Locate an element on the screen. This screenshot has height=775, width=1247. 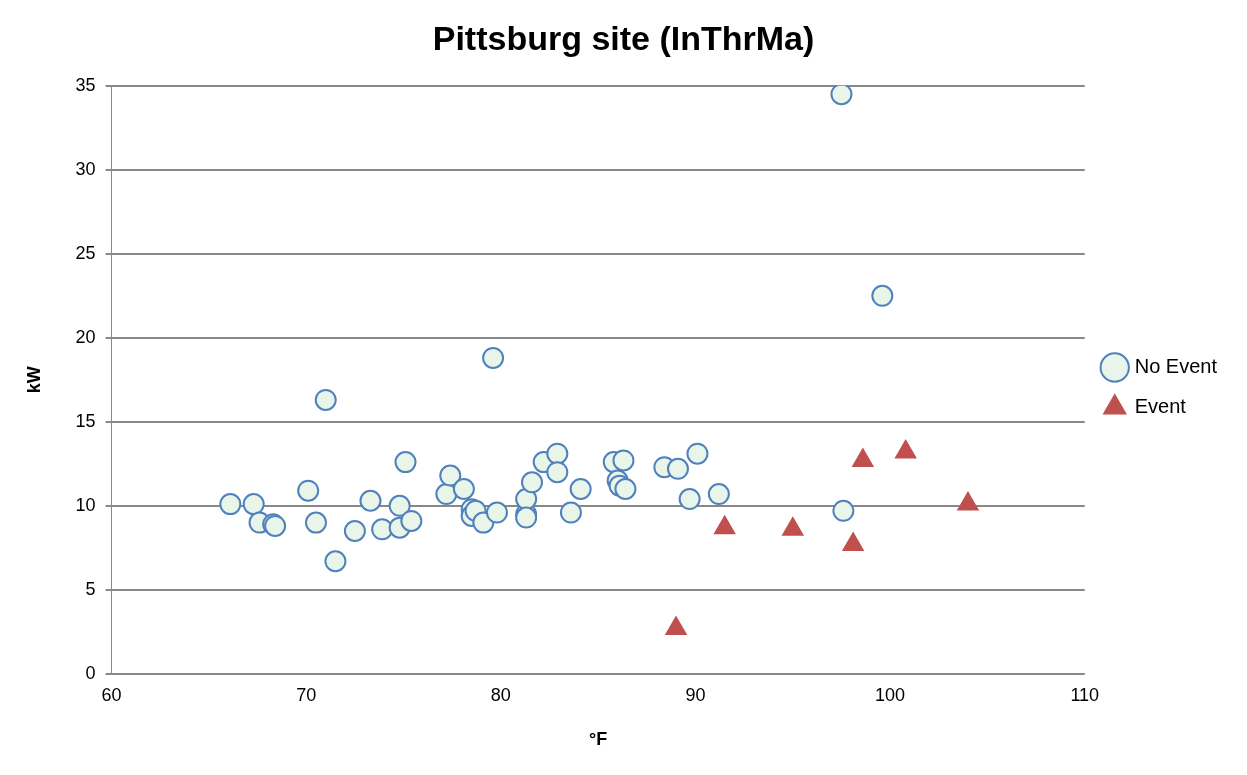
y-tick-label: 20 is located at coordinates (85, 336).